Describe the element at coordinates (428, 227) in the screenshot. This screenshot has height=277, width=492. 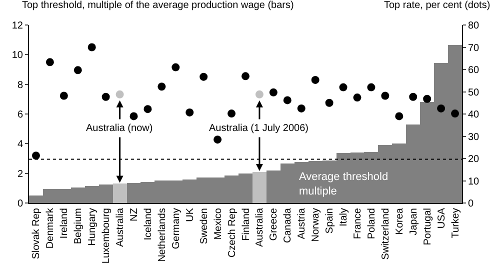
I see `x-tick-label: Portugal` at that location.